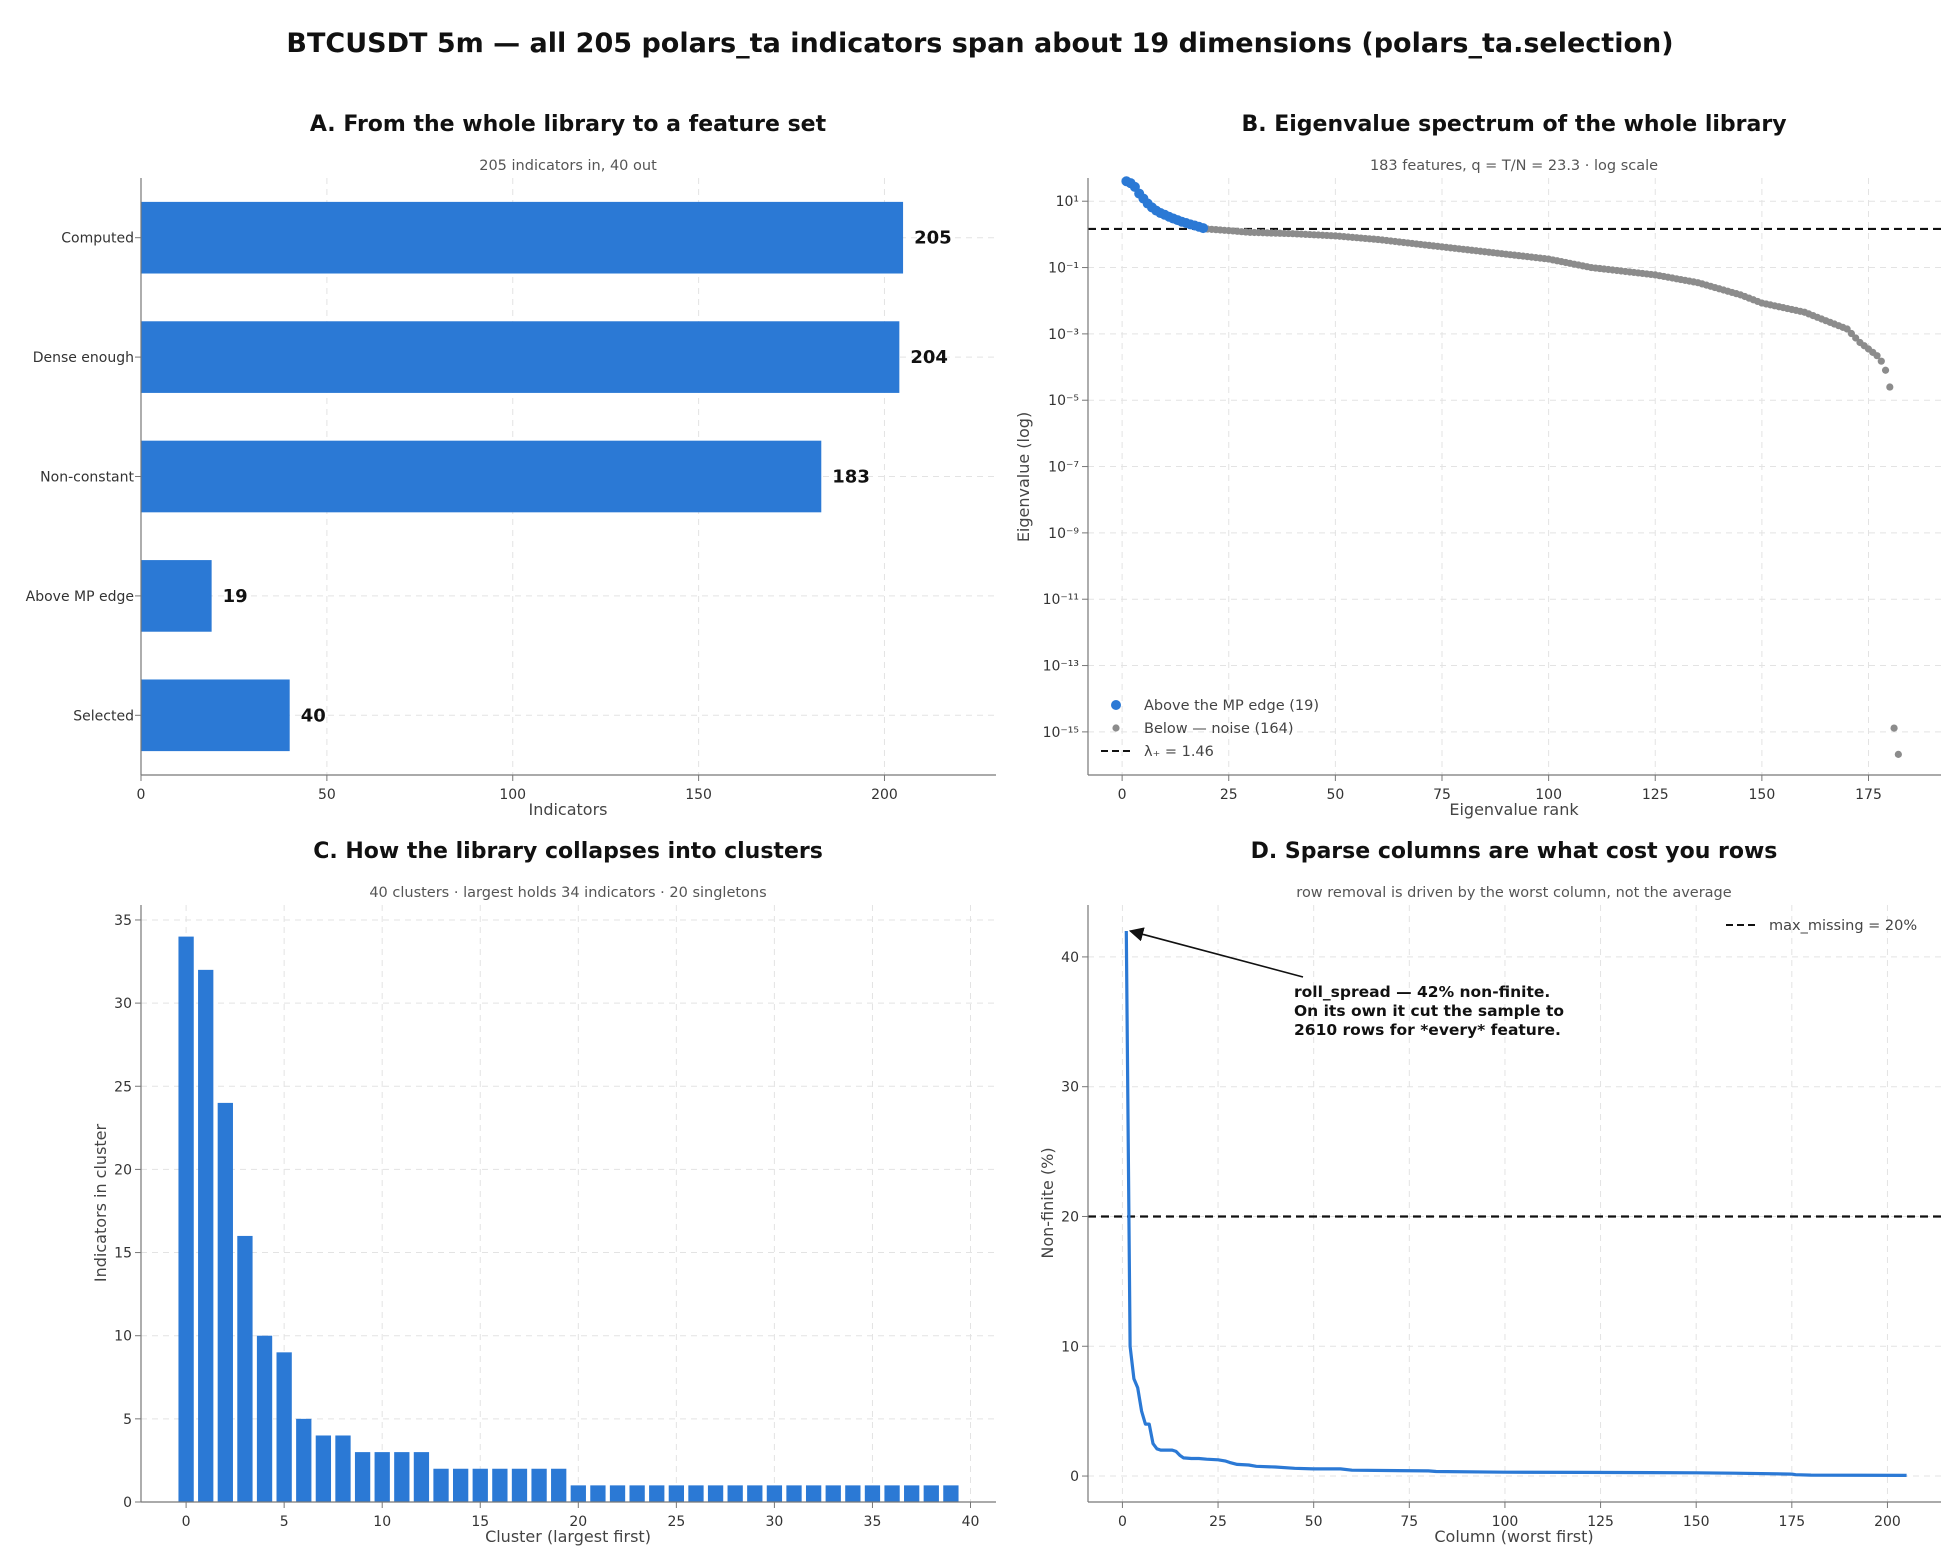 This screenshot has width=1950, height=1560. Describe the element at coordinates (1063, 335) in the screenshot. I see `panel-b-ytick-label: 10⁻³` at that location.